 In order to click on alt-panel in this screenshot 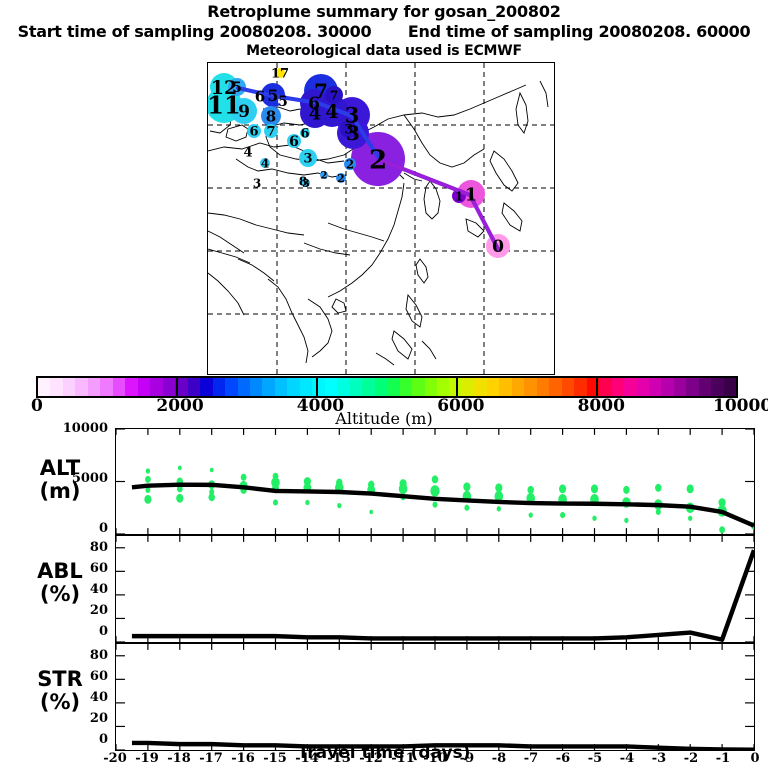, I will do `click(435, 481)`.